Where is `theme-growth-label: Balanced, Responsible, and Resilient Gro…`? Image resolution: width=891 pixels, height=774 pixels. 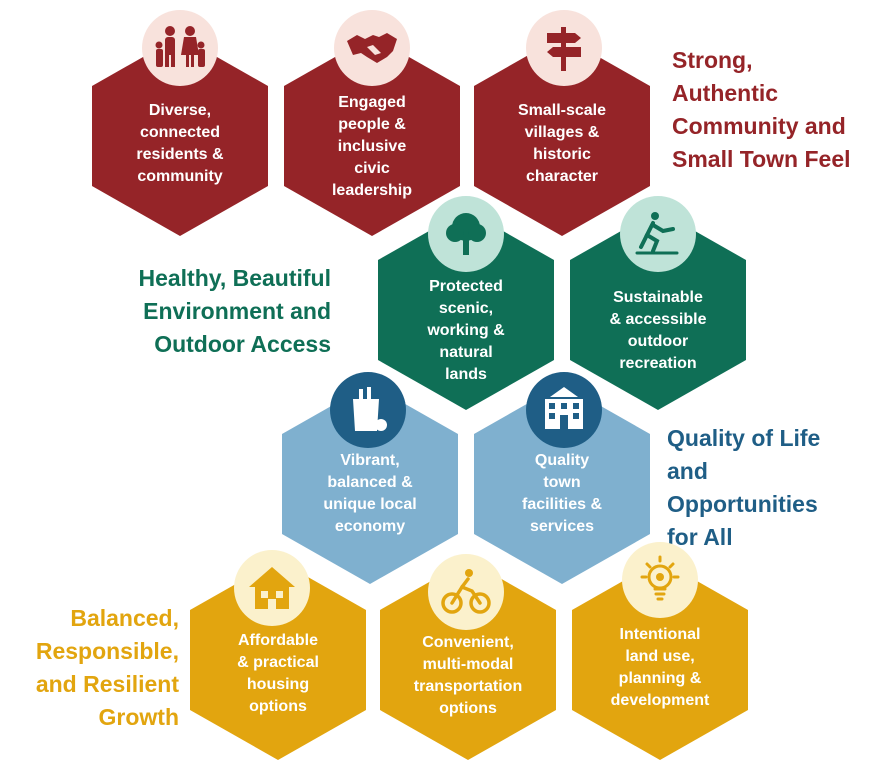
theme-growth-label: Balanced, Responsible, and Resilient Gro… is located at coordinates (107, 667).